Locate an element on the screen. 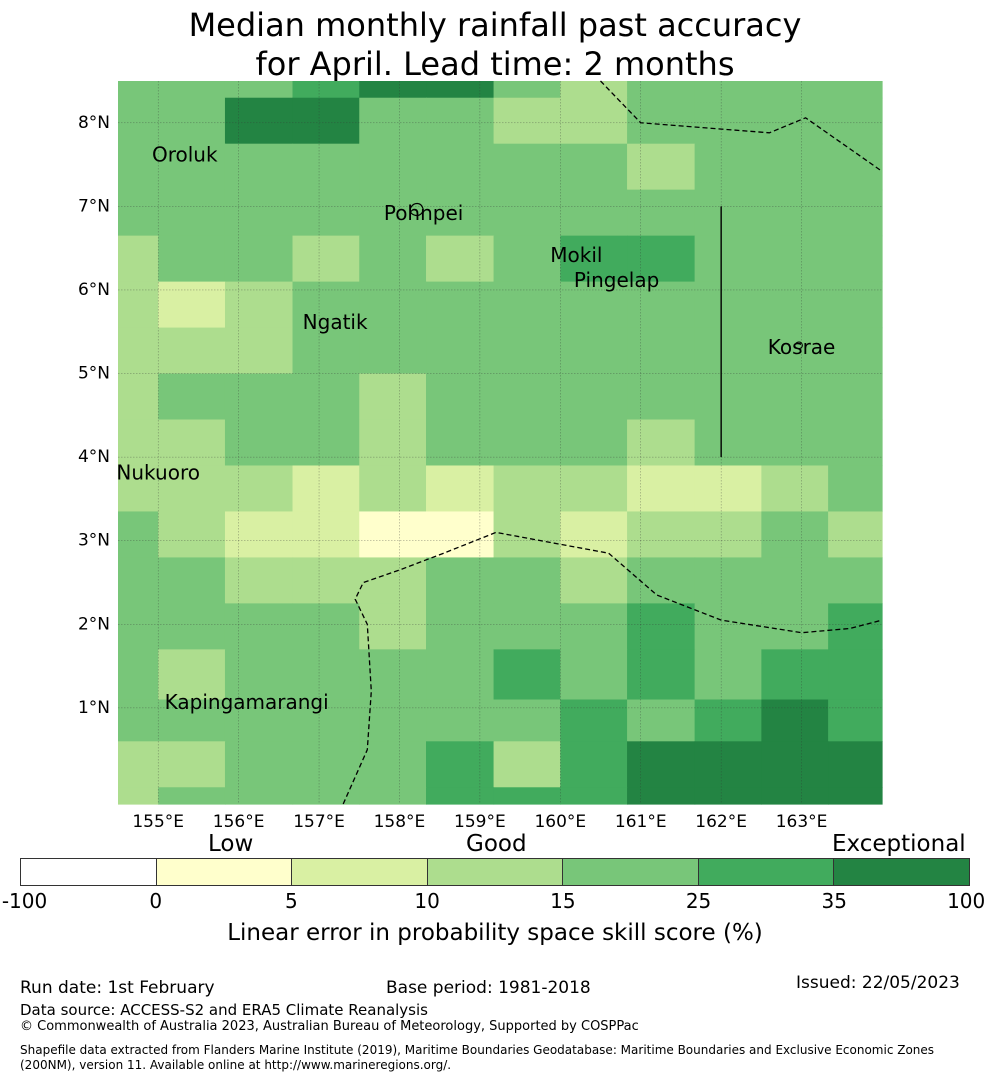  latitude-tick-label: 2°N is located at coordinates (94, 624).